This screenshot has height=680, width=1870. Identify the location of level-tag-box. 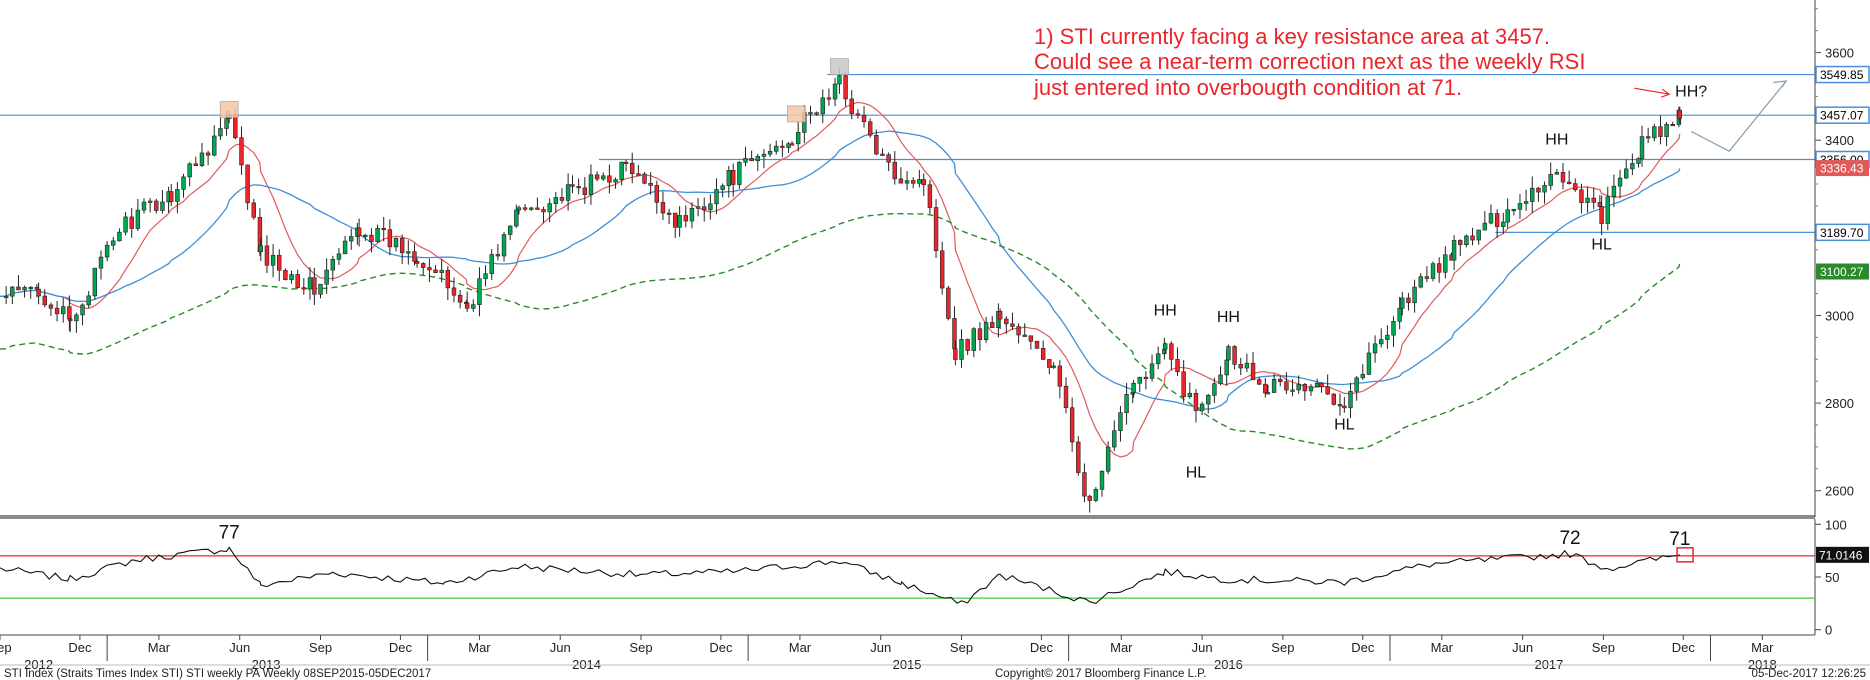
(1842, 74).